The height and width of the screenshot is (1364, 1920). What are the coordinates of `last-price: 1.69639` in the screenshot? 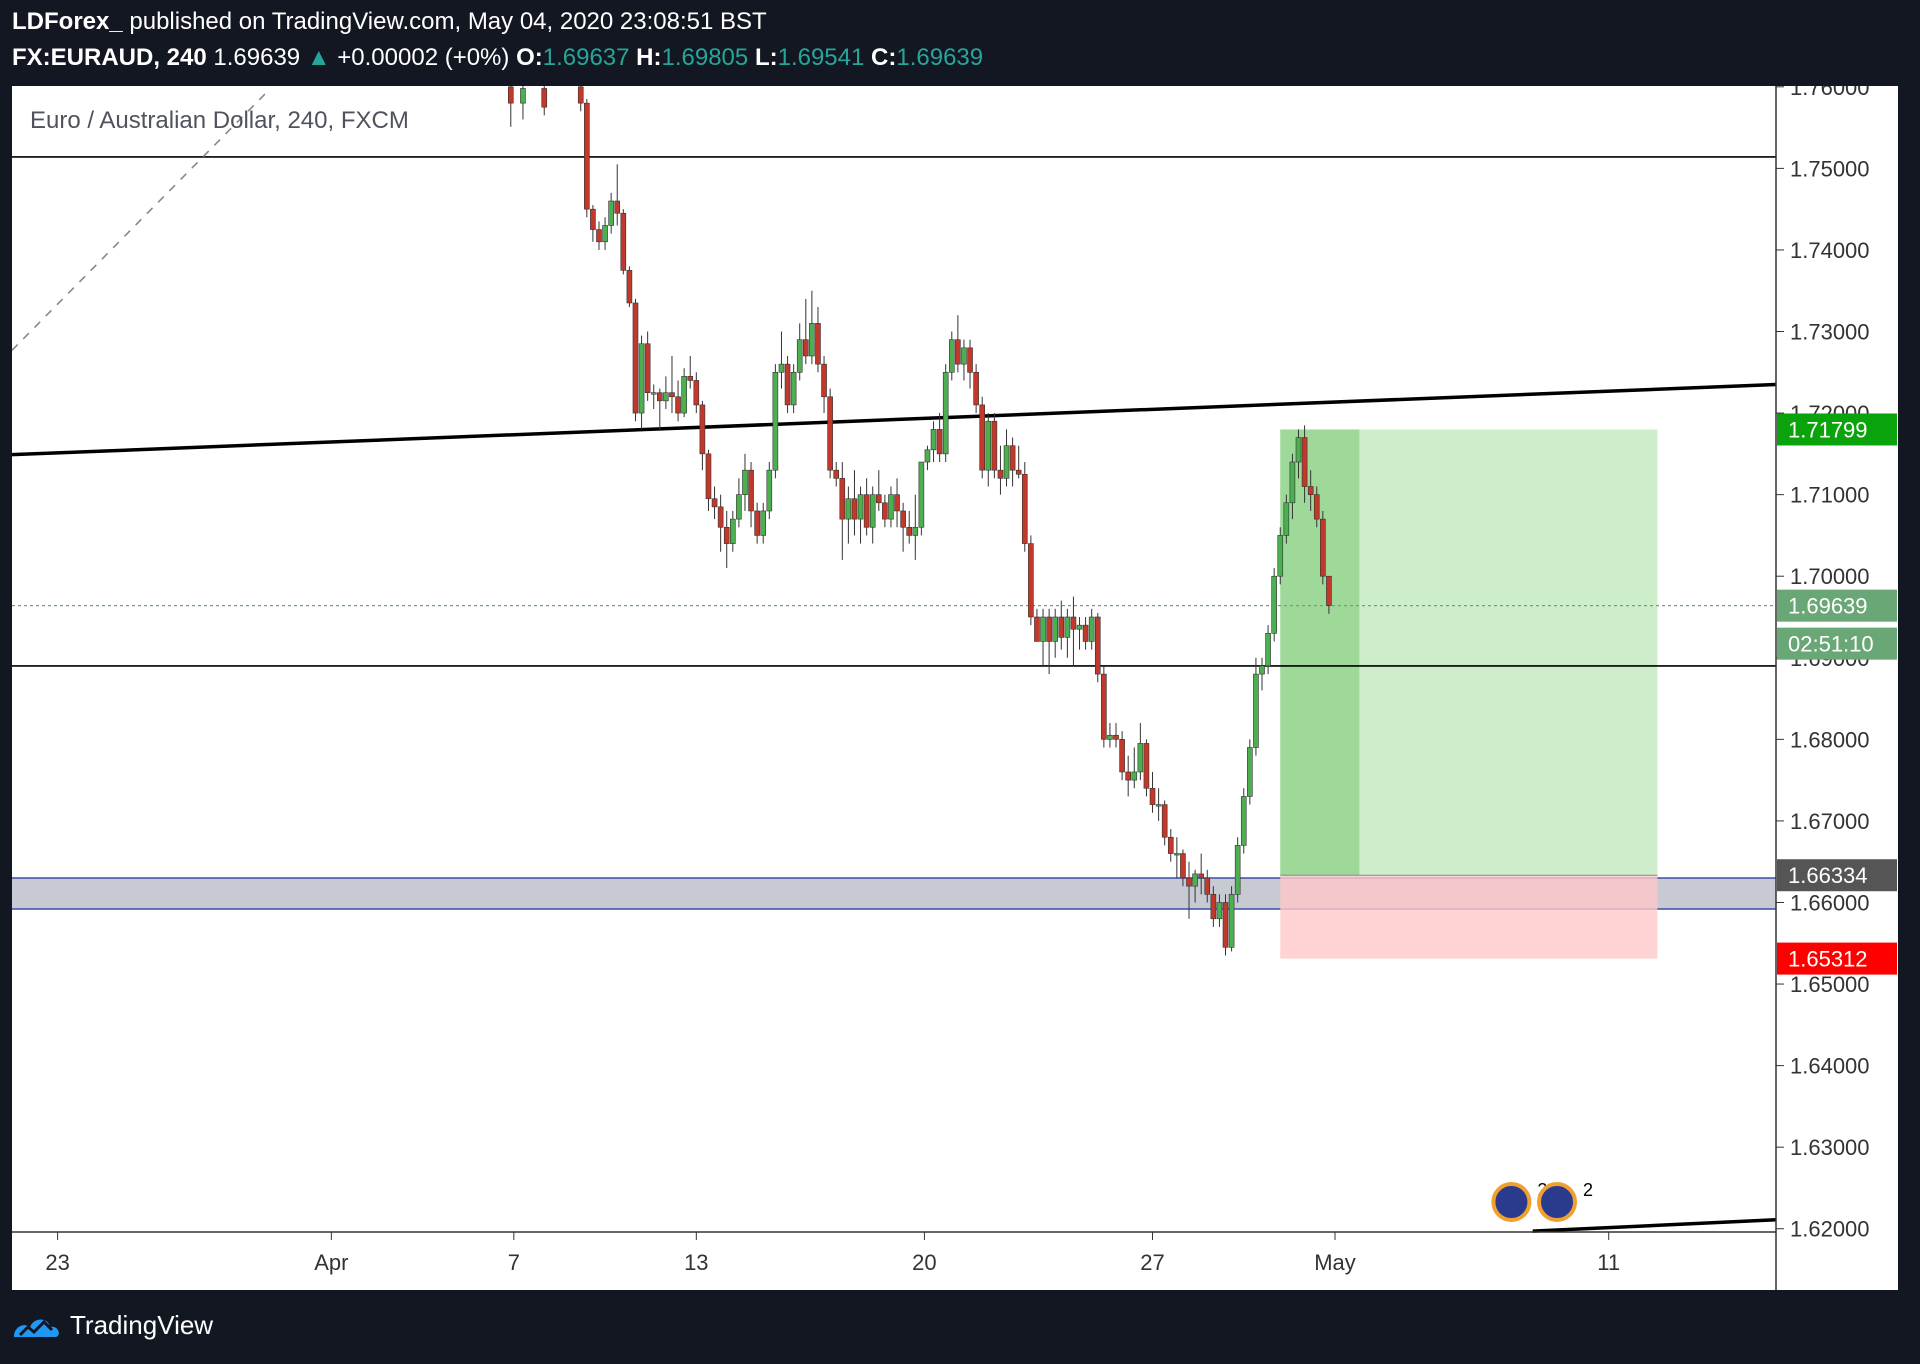 It's located at (257, 57).